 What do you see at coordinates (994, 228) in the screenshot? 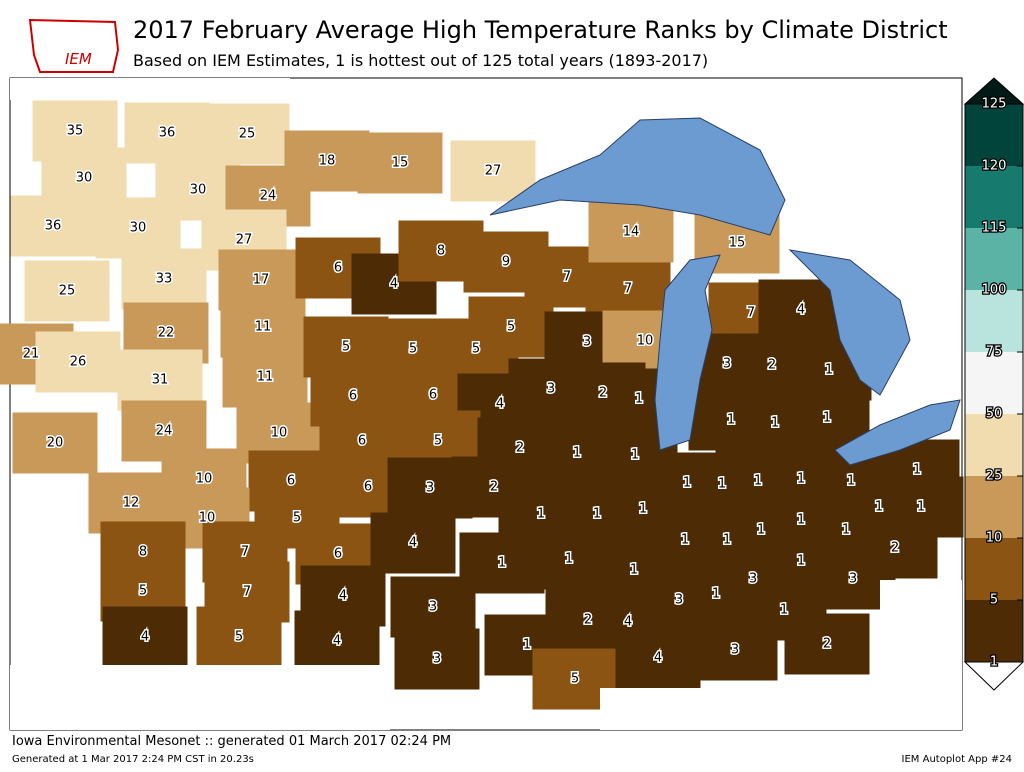
I see `colorbar-label: 115` at bounding box center [994, 228].